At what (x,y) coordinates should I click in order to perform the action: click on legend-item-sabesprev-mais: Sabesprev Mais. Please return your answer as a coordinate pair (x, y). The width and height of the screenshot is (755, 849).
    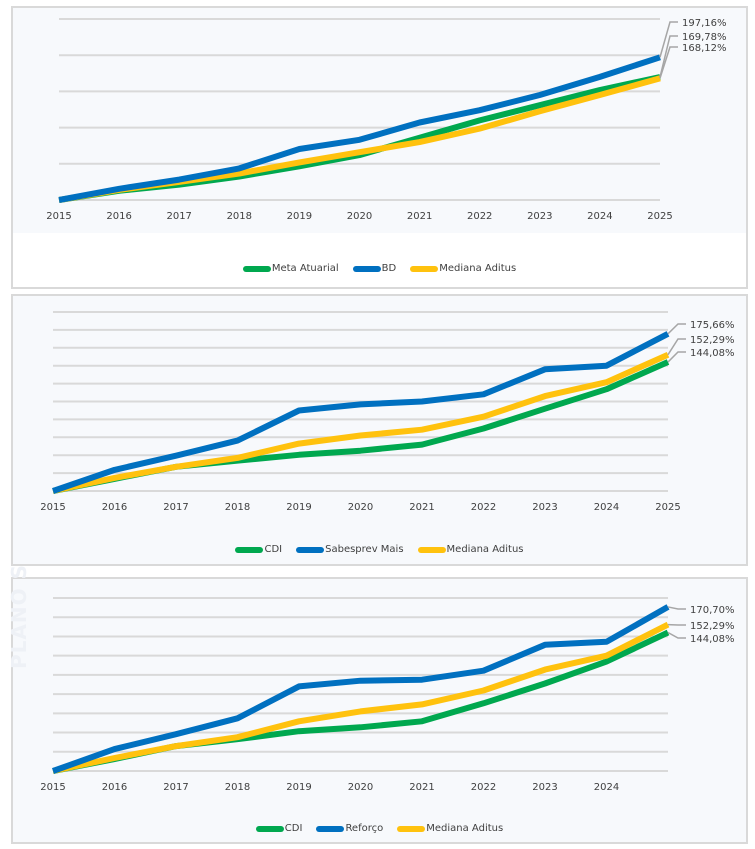
    Looking at the image, I should click on (350, 549).